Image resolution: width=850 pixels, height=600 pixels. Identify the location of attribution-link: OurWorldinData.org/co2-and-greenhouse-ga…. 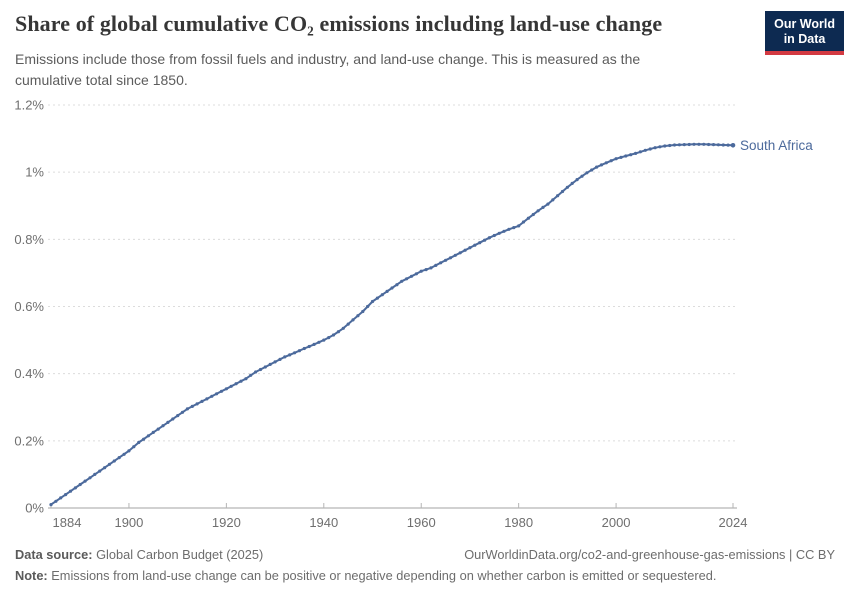
(649, 554).